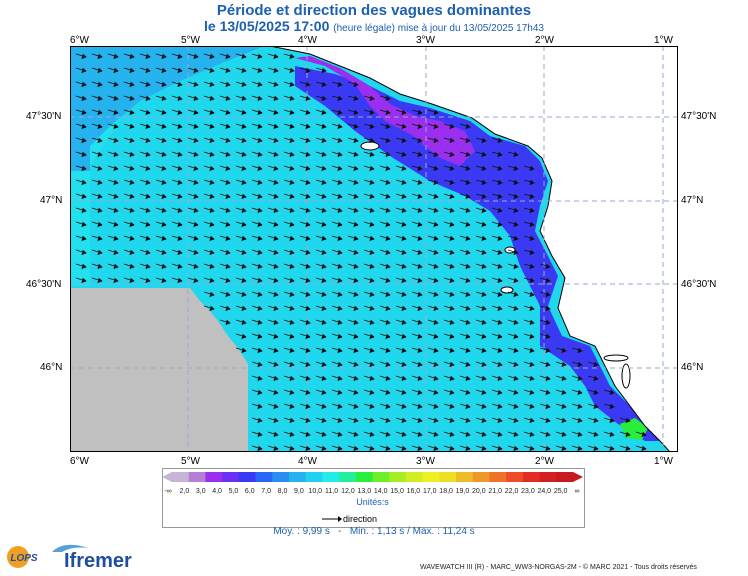 Image resolution: width=748 pixels, height=576 pixels. I want to click on lat-label-left: 47°N, so click(51, 200).